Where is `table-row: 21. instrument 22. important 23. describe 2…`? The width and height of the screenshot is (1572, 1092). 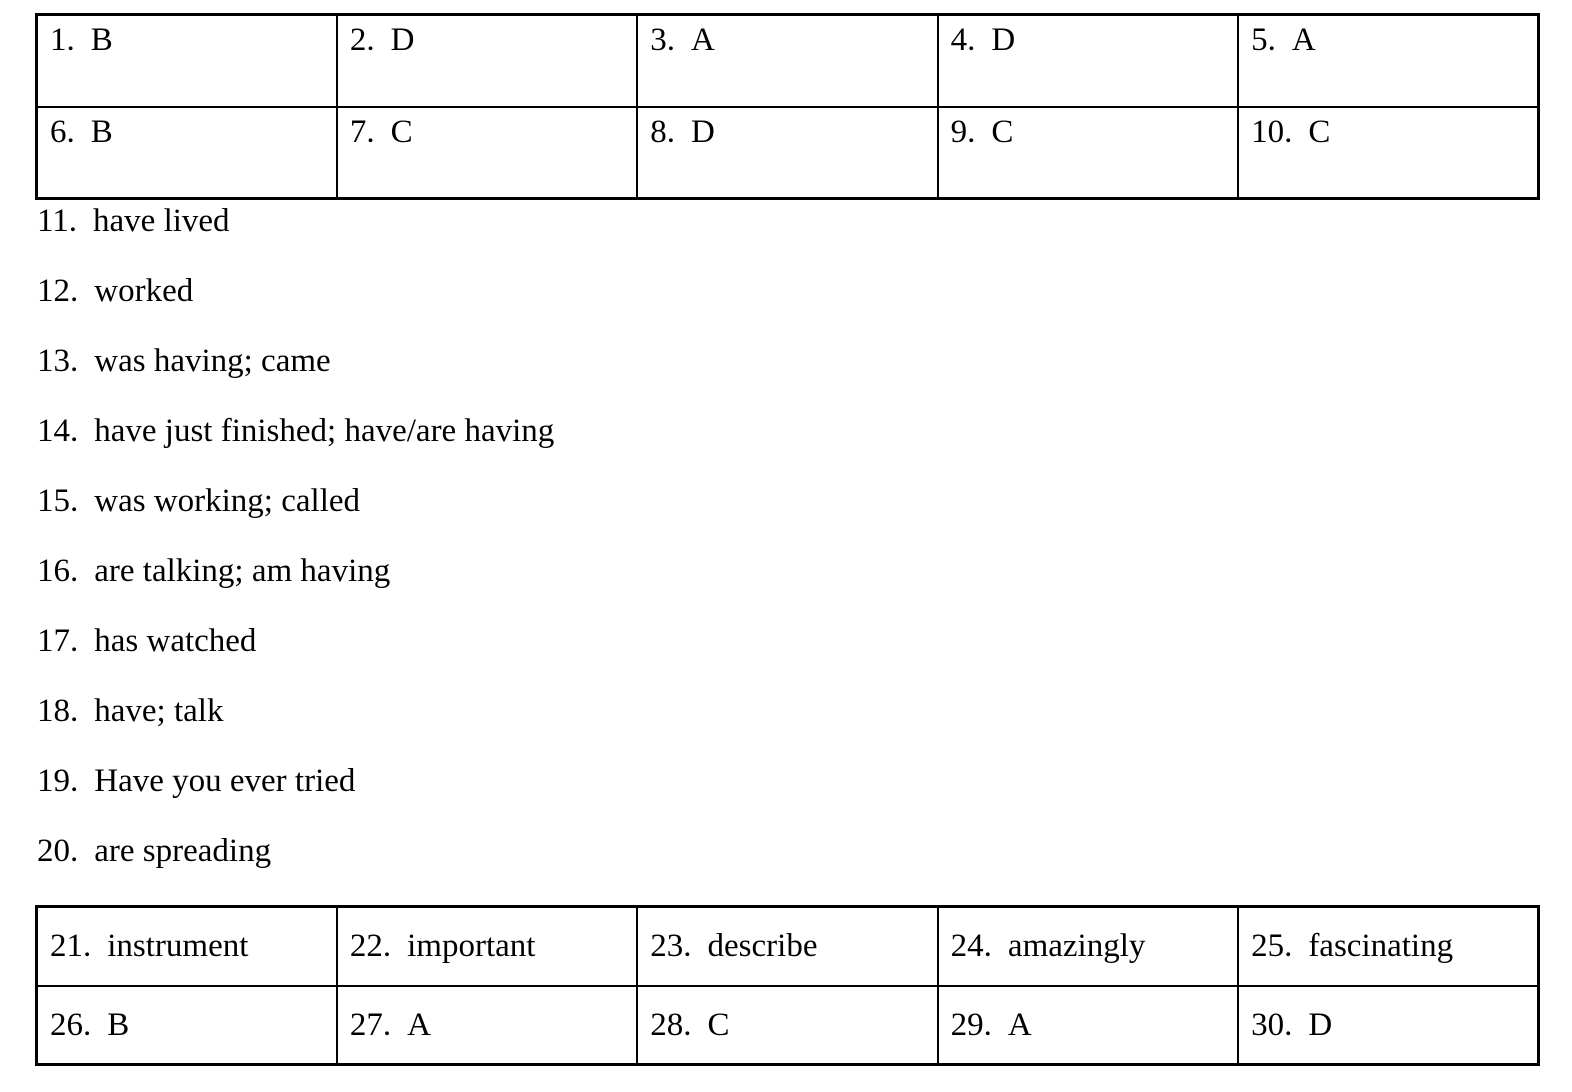
table-row: 21. instrument 22. important 23. describe 2… is located at coordinates (787, 946).